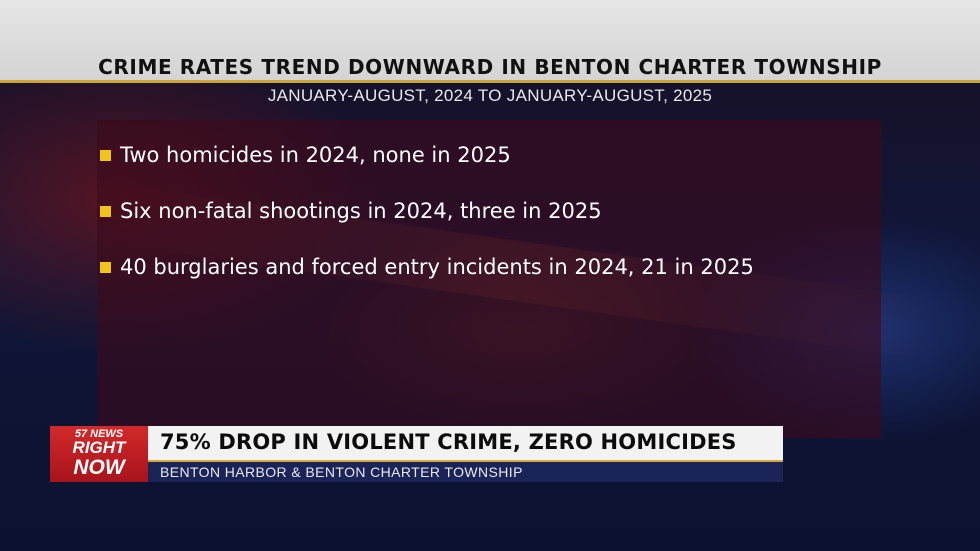 This screenshot has width=980, height=551. What do you see at coordinates (490, 81) in the screenshot?
I see `header-divider` at bounding box center [490, 81].